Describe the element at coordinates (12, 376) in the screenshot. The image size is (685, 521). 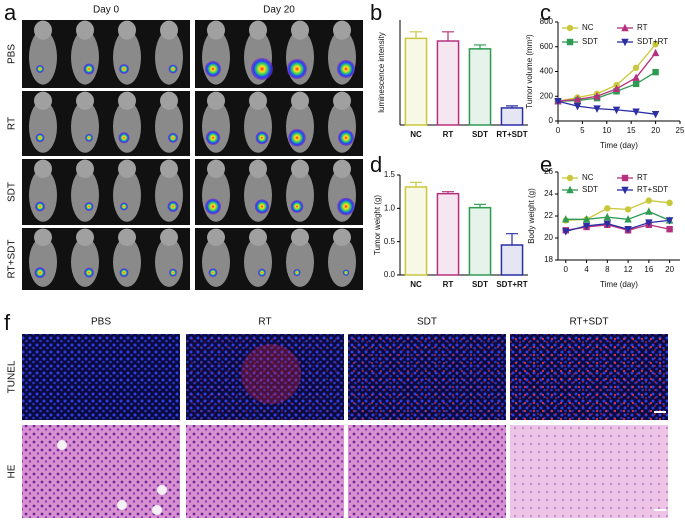
I see `row-label: TUNEL` at that location.